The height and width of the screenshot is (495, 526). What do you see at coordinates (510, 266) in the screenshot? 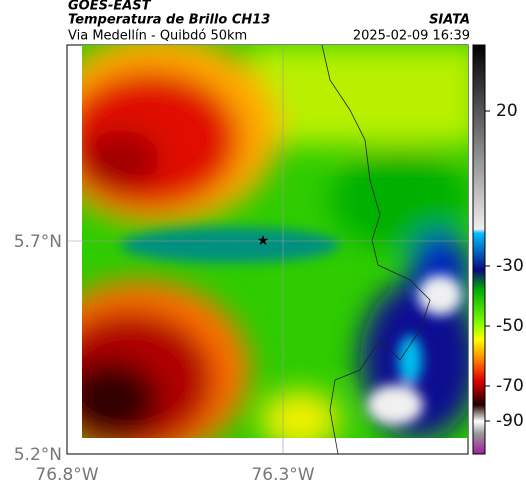
I see `colorbar-tick-label: -30` at bounding box center [510, 266].